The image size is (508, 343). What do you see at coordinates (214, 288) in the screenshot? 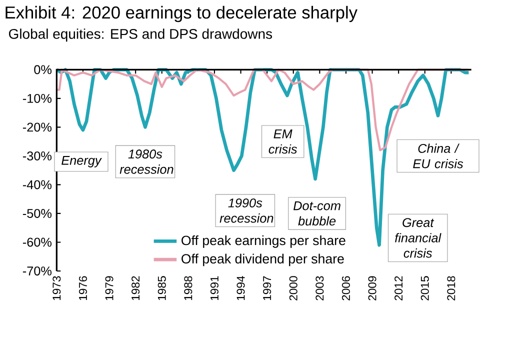
I see `x-tick-label: 1991` at bounding box center [214, 288].